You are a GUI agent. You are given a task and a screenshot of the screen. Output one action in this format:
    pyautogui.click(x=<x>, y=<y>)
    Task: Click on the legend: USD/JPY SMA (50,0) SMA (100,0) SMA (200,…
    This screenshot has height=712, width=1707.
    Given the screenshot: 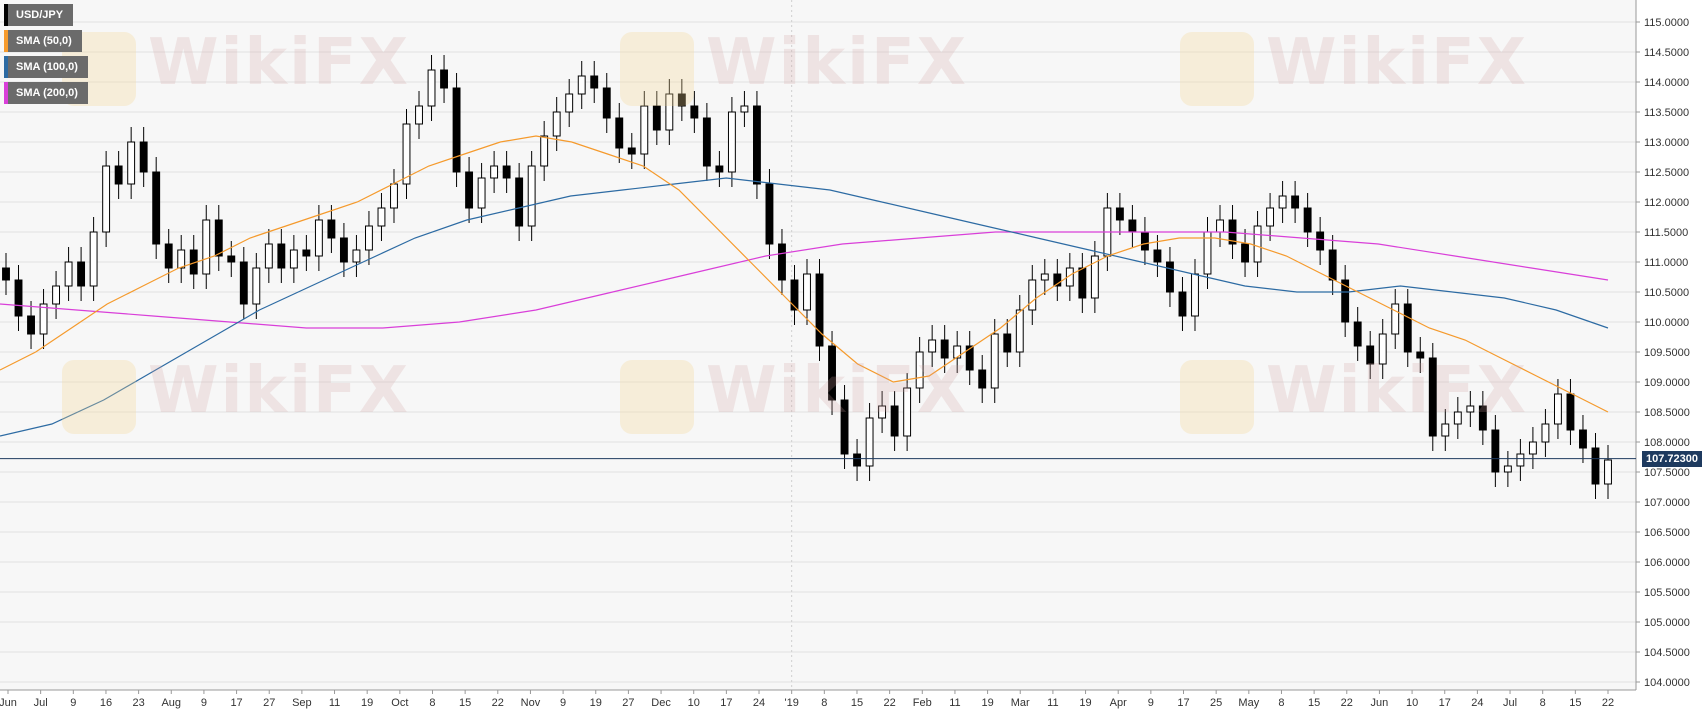 What is the action you would take?
    pyautogui.click(x=46, y=54)
    